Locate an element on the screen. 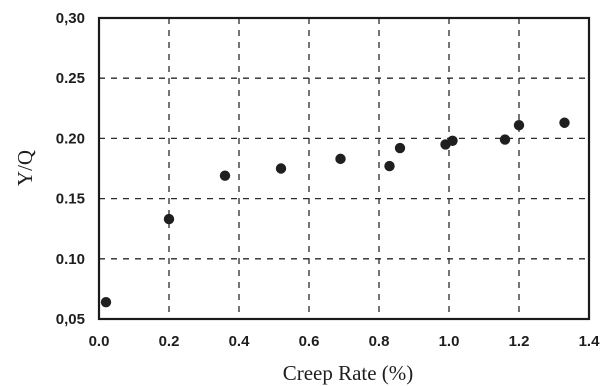  y-tick-label: 0.25 is located at coordinates (70, 78).